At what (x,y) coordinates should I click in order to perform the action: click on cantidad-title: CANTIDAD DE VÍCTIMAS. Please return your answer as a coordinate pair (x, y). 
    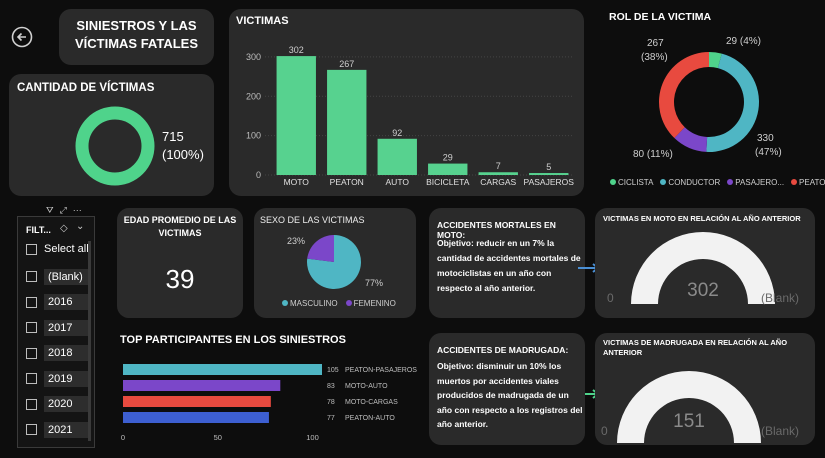
    Looking at the image, I should click on (86, 88).